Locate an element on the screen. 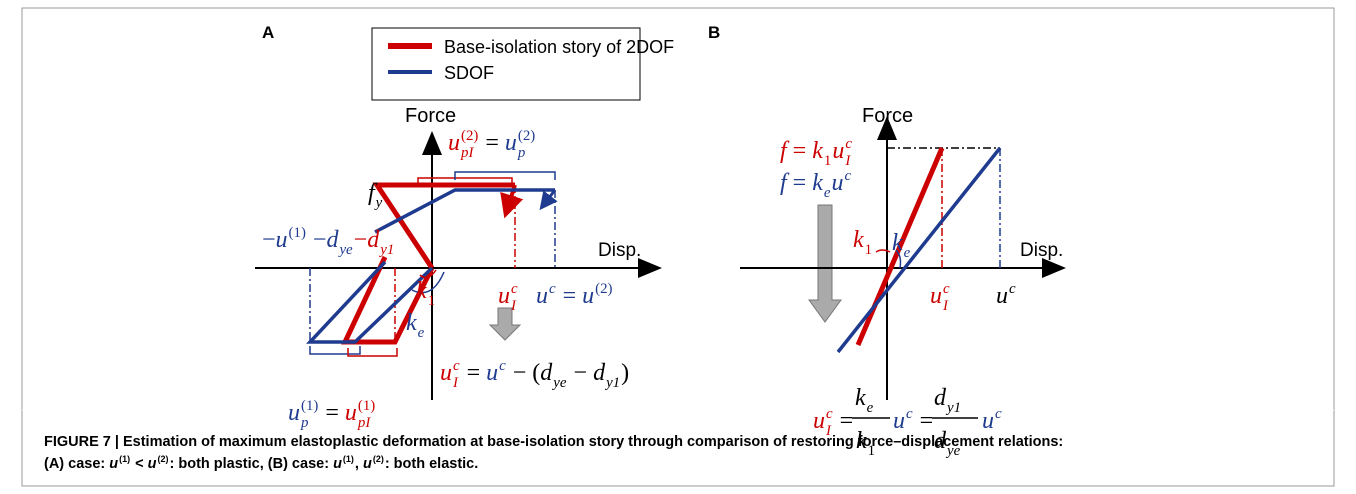 The image size is (1356, 494). math-base: − ( is located at coordinates (524, 373).